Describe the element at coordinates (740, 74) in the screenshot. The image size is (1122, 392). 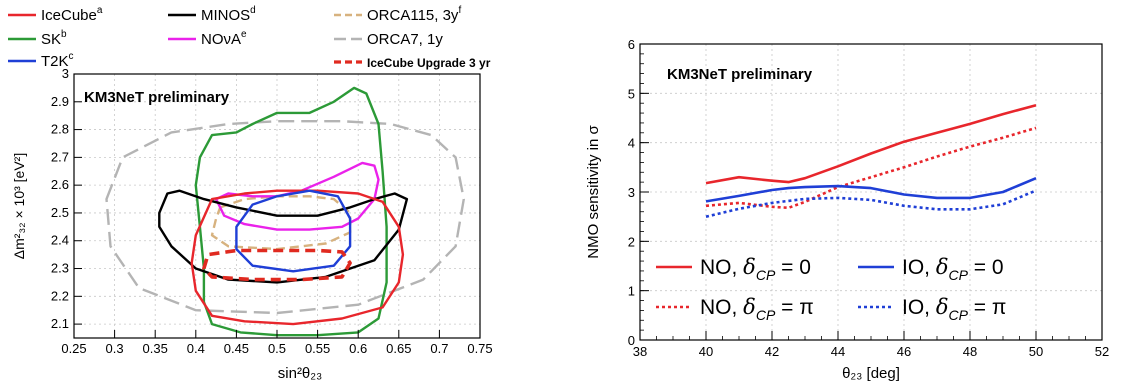
I see `right-annotation: KM3NeT preliminary` at that location.